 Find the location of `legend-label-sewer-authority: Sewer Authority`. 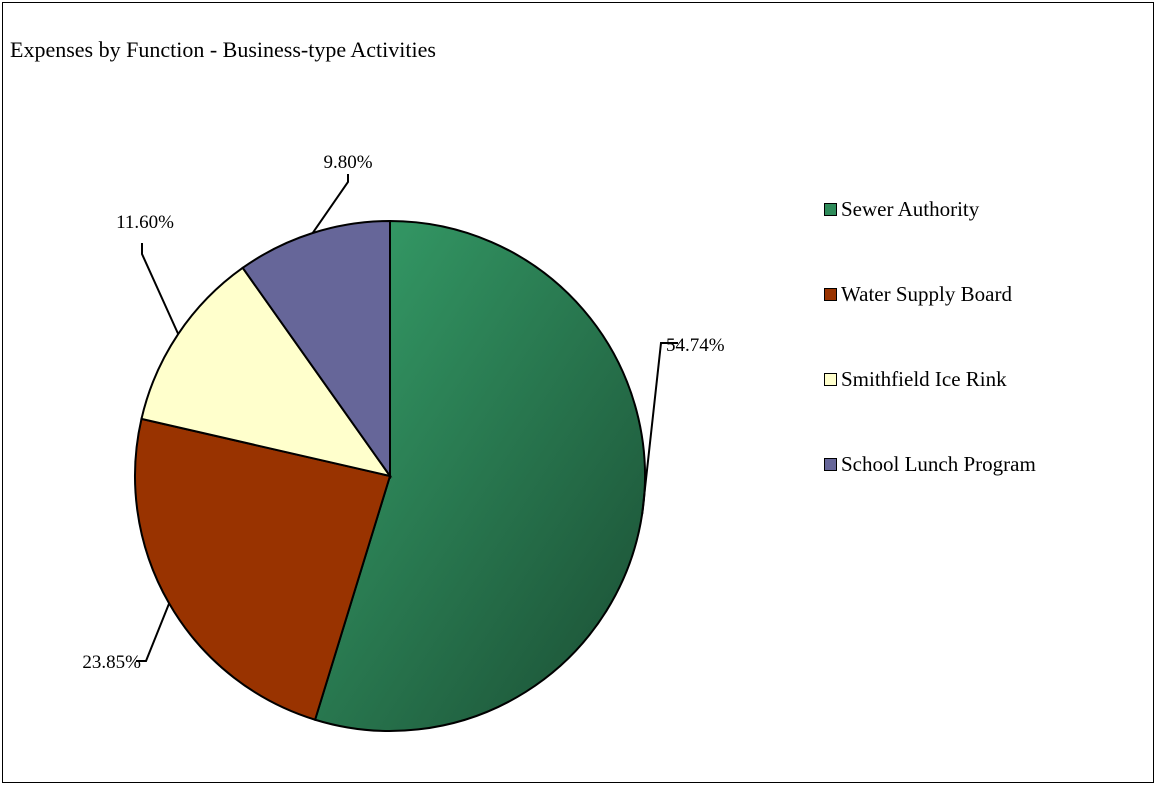

legend-label-sewer-authority: Sewer Authority is located at coordinates (910, 208).